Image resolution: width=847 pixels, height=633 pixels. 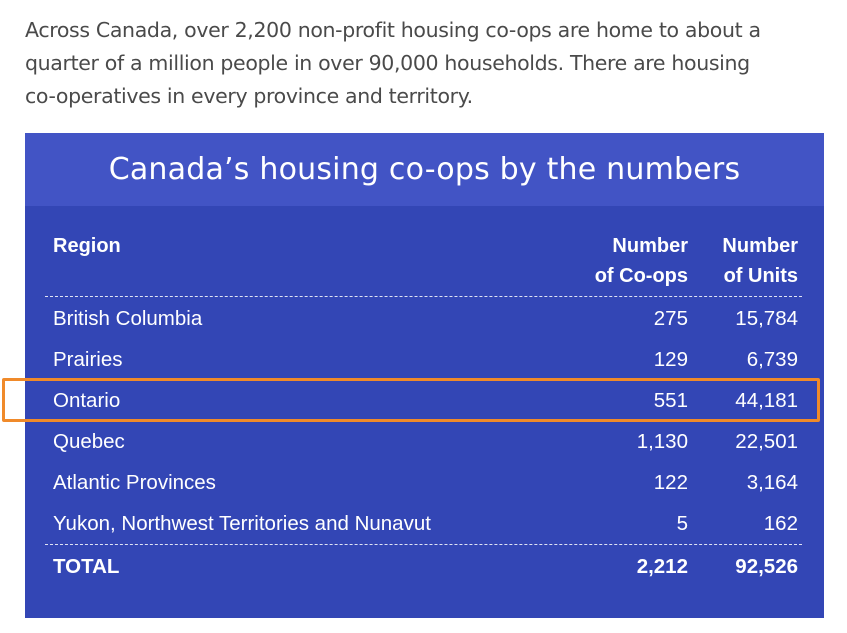 What do you see at coordinates (423, 251) in the screenshot?
I see `table-header-row: Region Number of Co-ops Number of Units` at bounding box center [423, 251].